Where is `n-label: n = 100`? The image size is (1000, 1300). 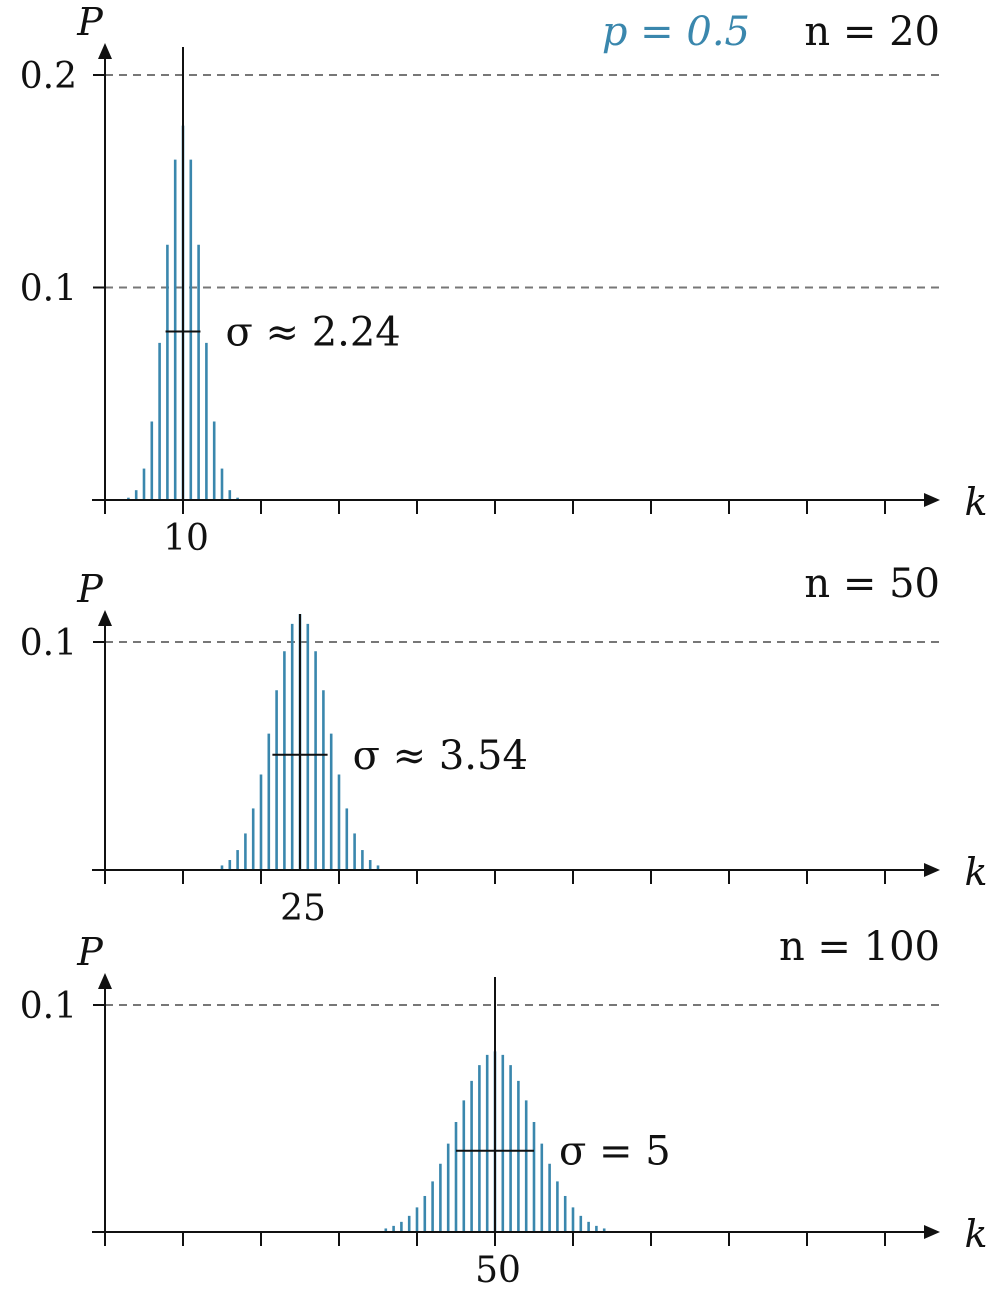 n-label: n = 100 is located at coordinates (859, 947).